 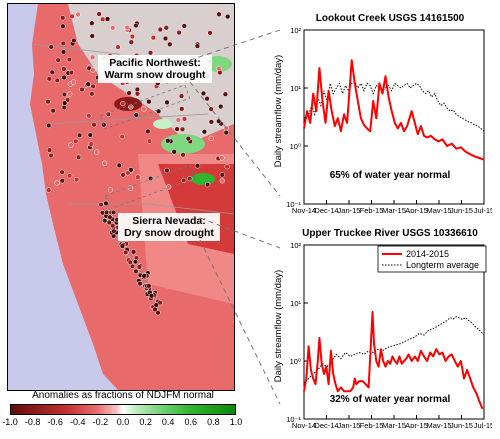 What do you see at coordinates (349, 209) in the screenshot?
I see `x-tick-label: Jan-15` at bounding box center [349, 209].